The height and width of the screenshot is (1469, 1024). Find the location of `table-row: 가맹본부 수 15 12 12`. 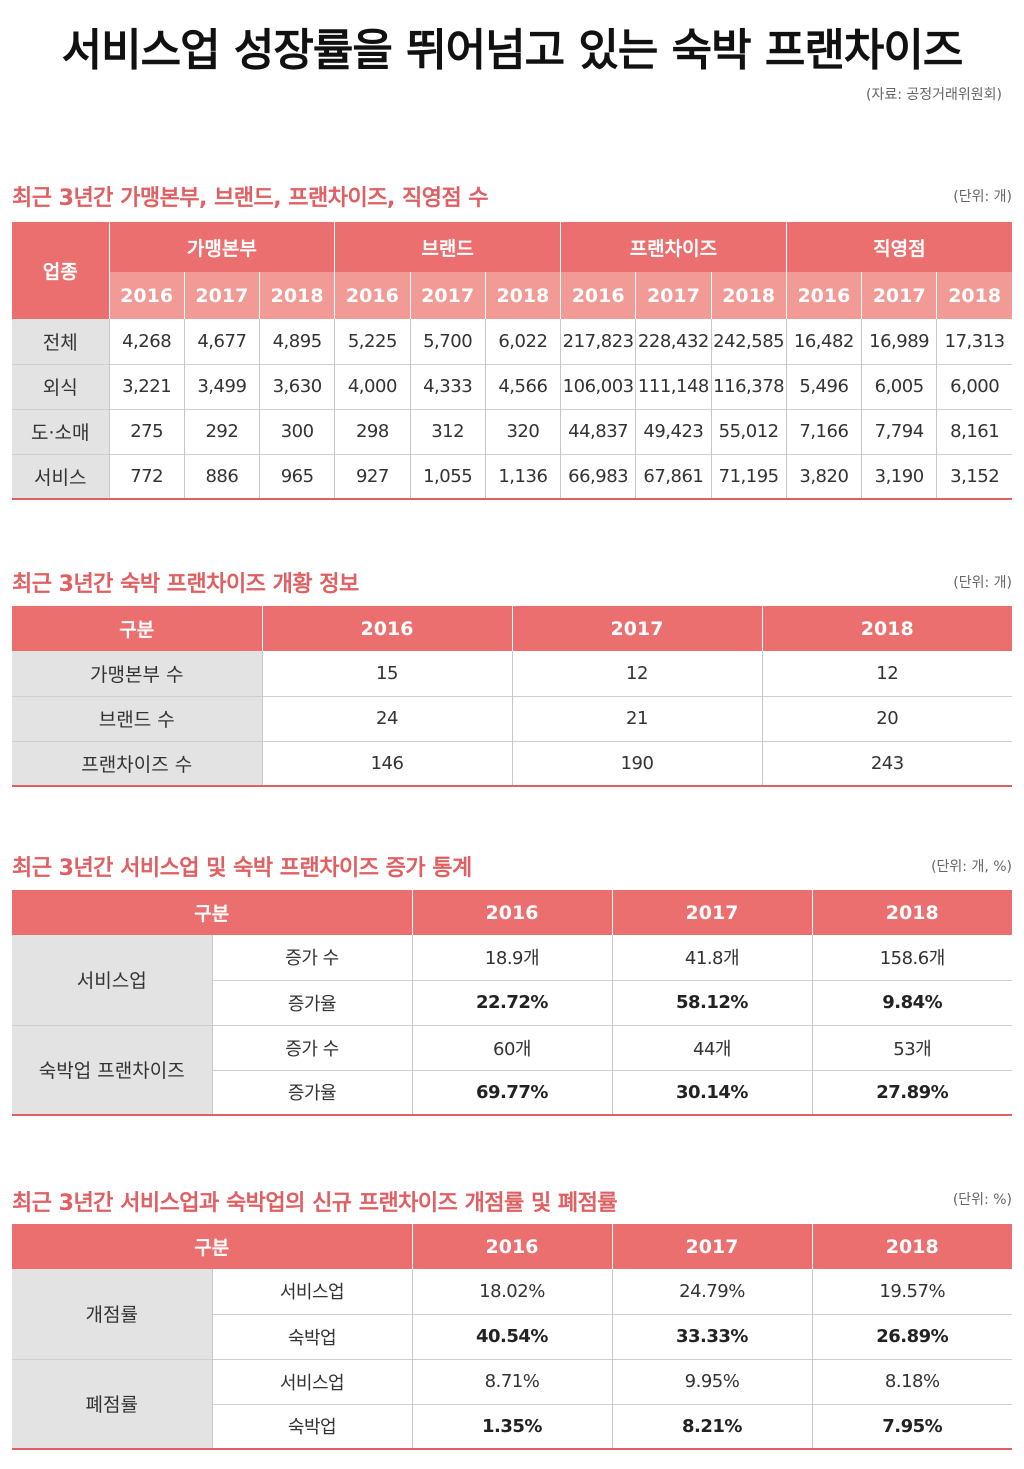

table-row: 가맹본부 수 15 12 12 is located at coordinates (512, 673).